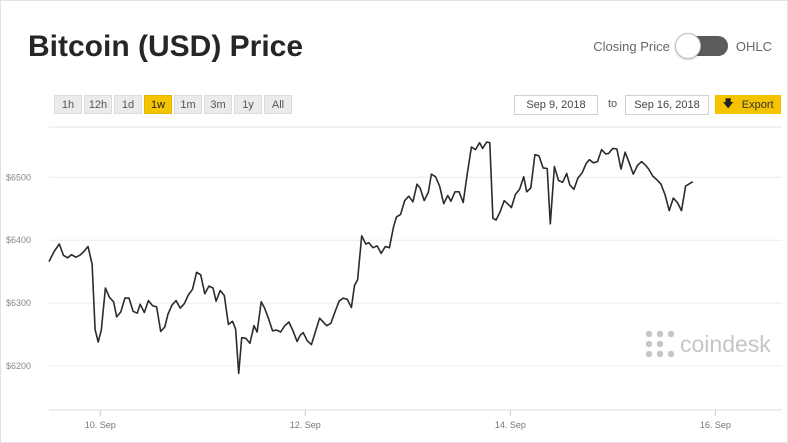 The width and height of the screenshot is (788, 443). Describe the element at coordinates (158, 104) in the screenshot. I see `range-button-1w: 1w` at that location.